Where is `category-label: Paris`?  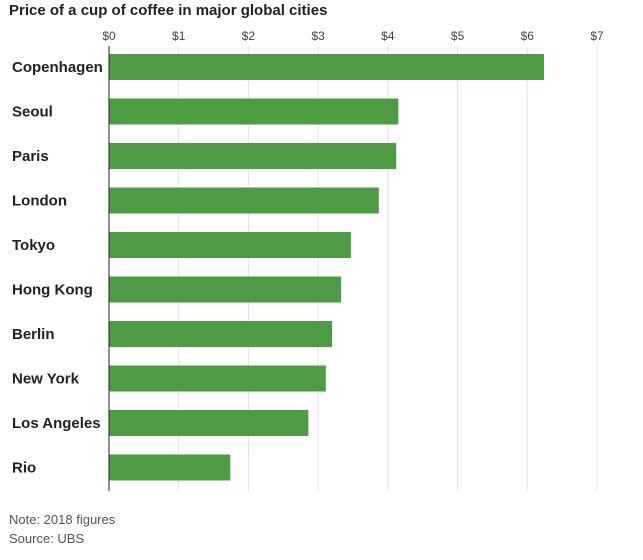 category-label: Paris is located at coordinates (30, 156).